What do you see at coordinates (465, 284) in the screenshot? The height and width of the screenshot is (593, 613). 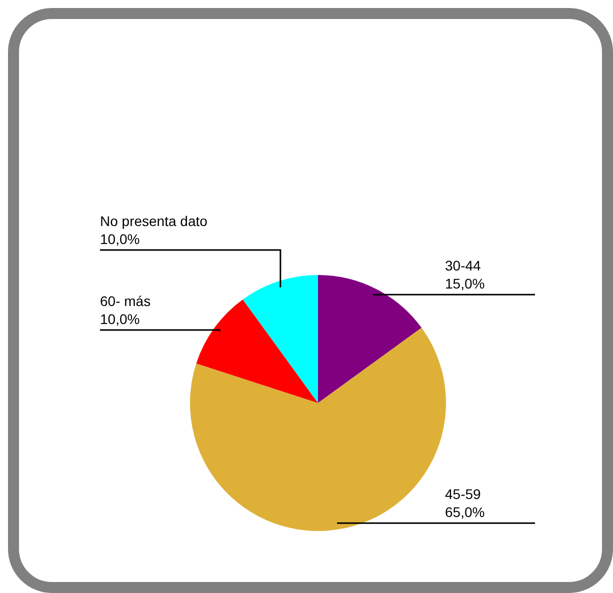 I see `data-label: 15,0%` at bounding box center [465, 284].